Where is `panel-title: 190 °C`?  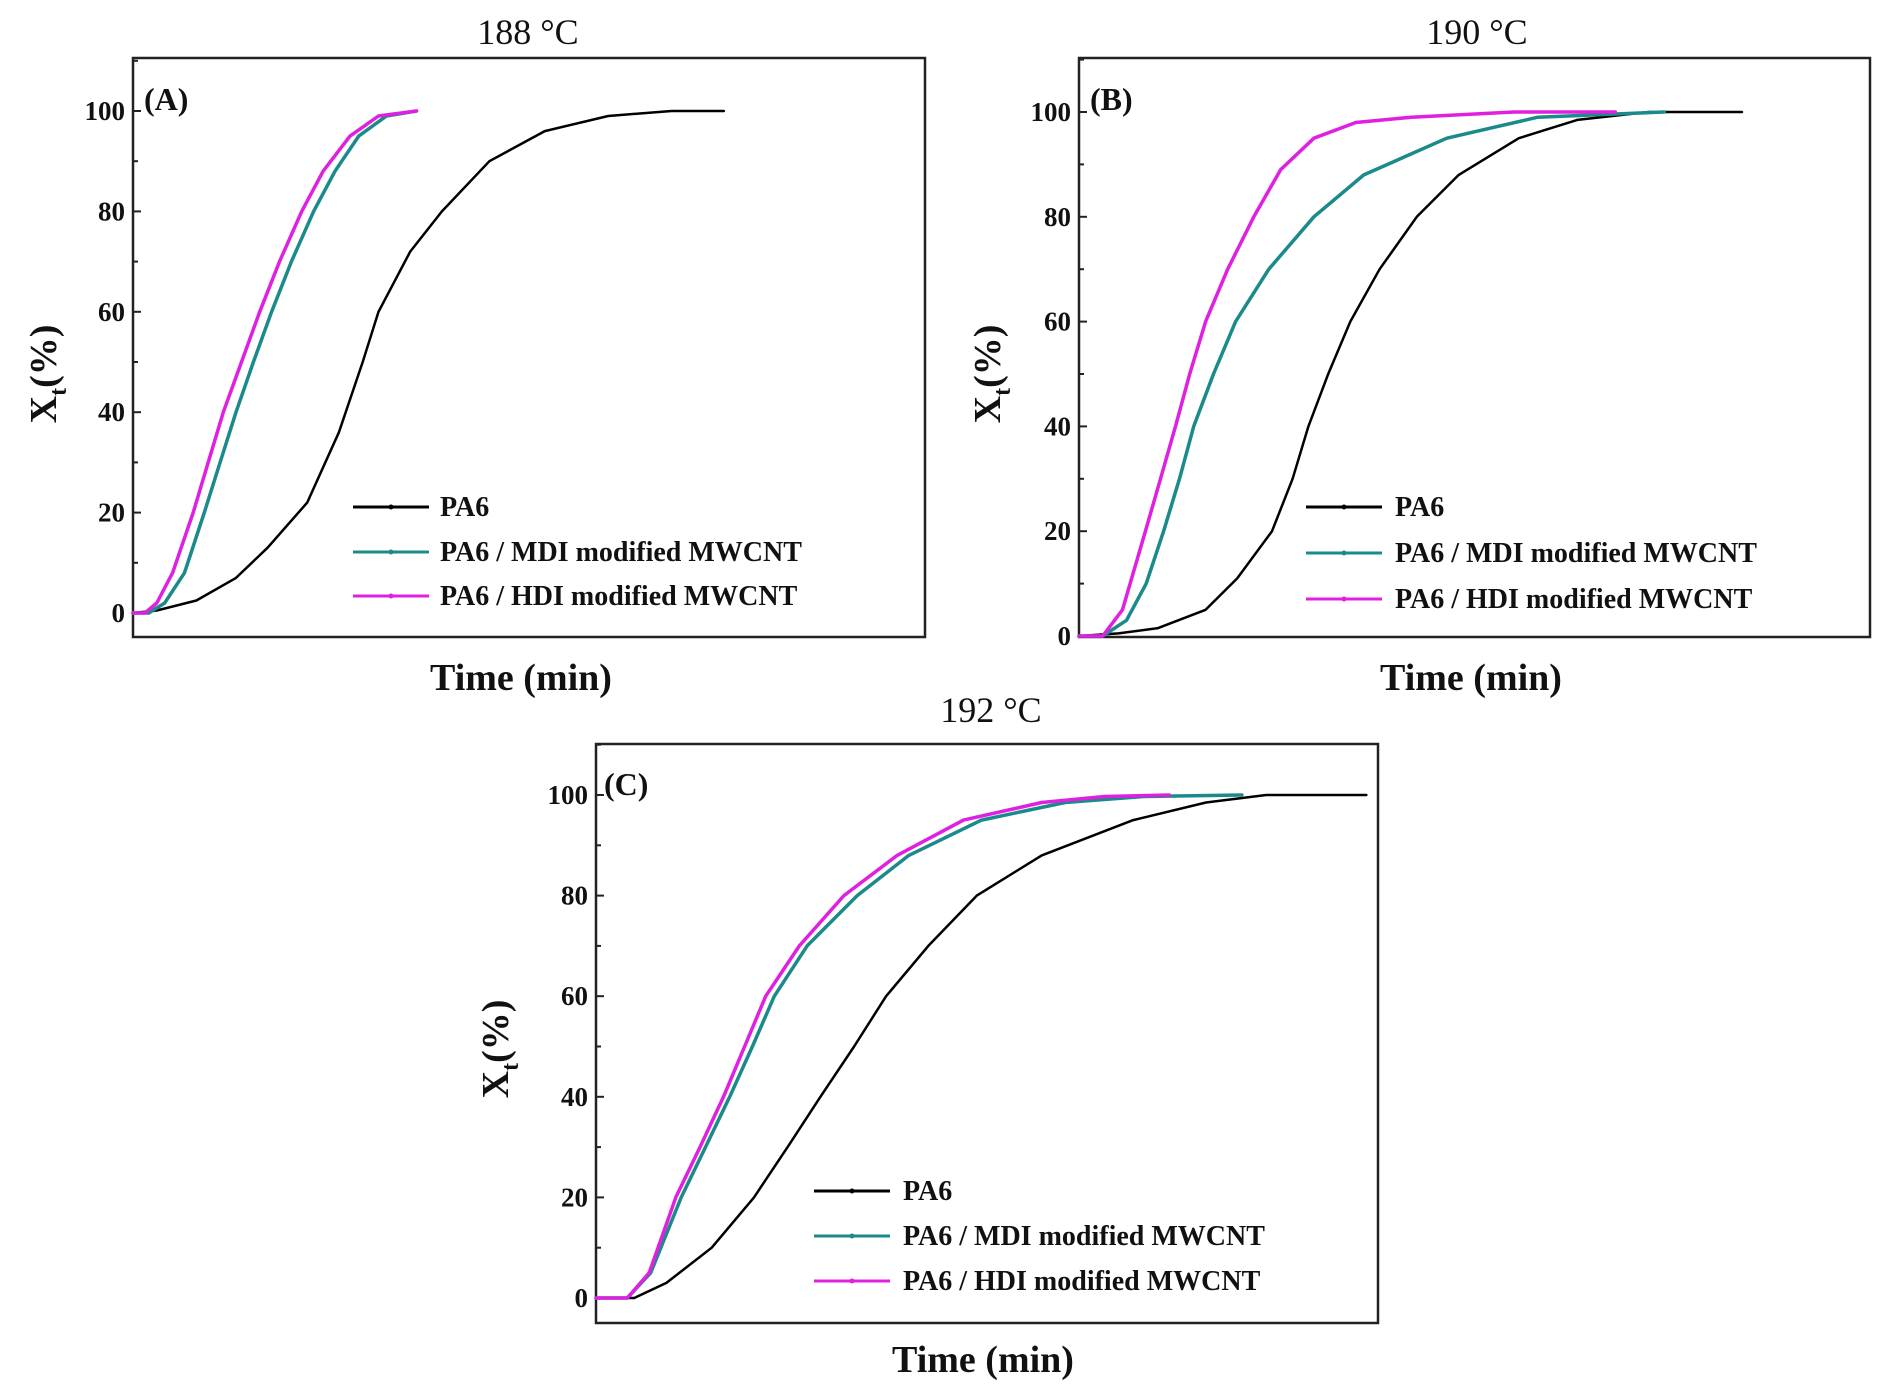
panel-title: 190 °C is located at coordinates (1476, 32).